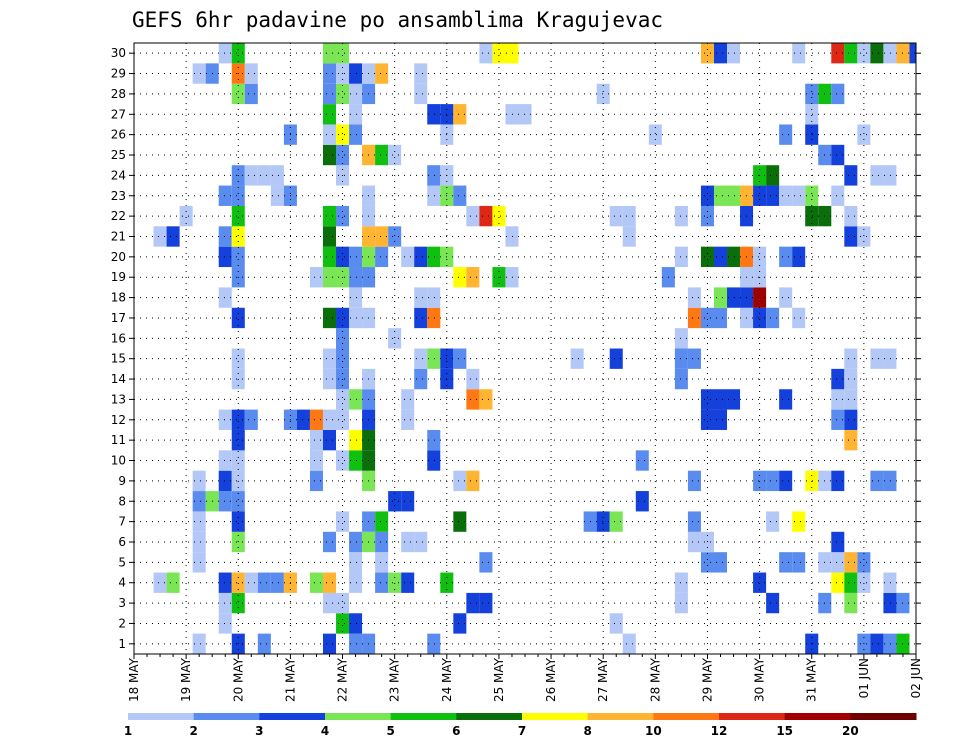  I want to click on y-tick-label: 9, so click(122, 481).